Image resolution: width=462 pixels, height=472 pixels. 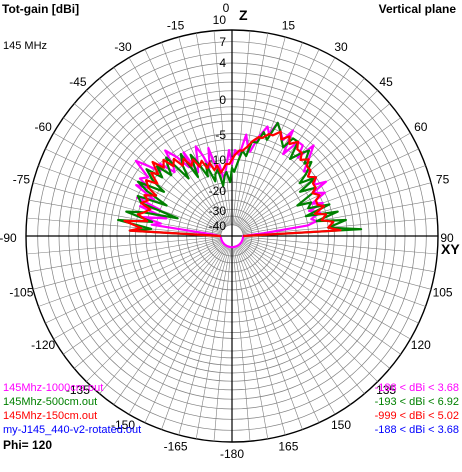 I want to click on angle-label: 45, so click(x=386, y=82).